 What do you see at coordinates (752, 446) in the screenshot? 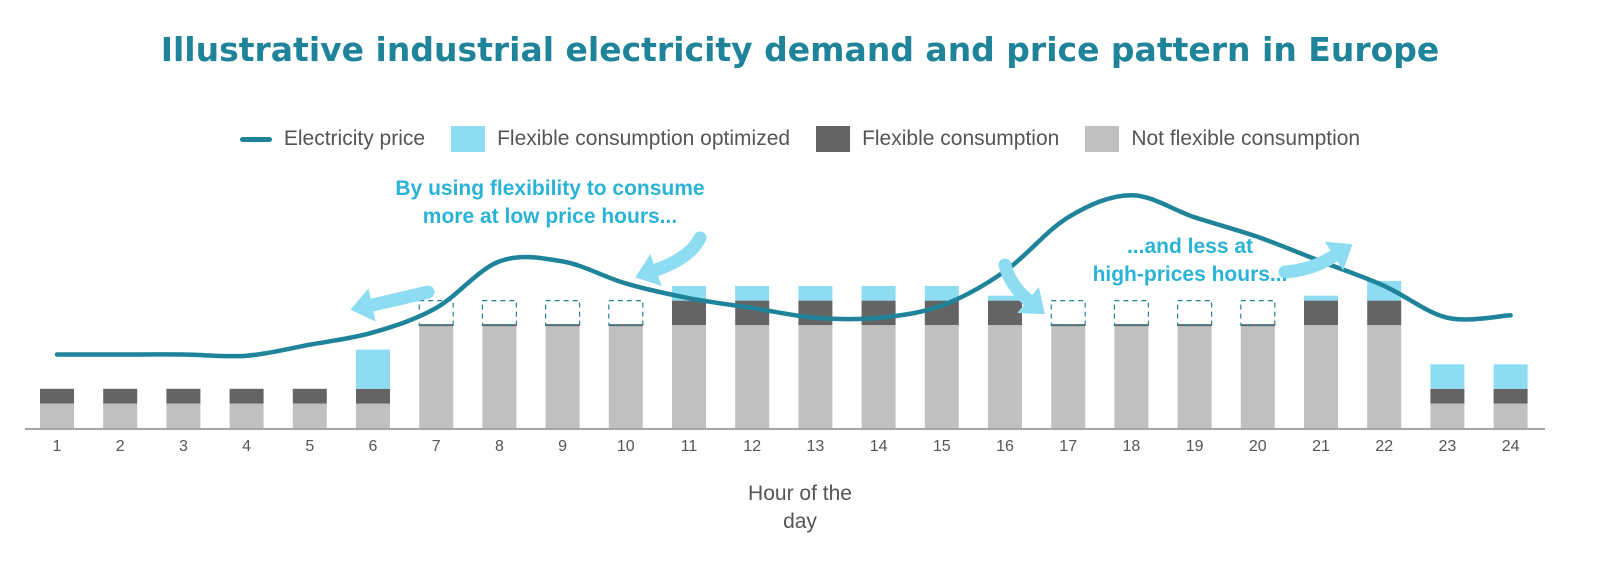
I see `x-tick-label-12: 12` at bounding box center [752, 446].